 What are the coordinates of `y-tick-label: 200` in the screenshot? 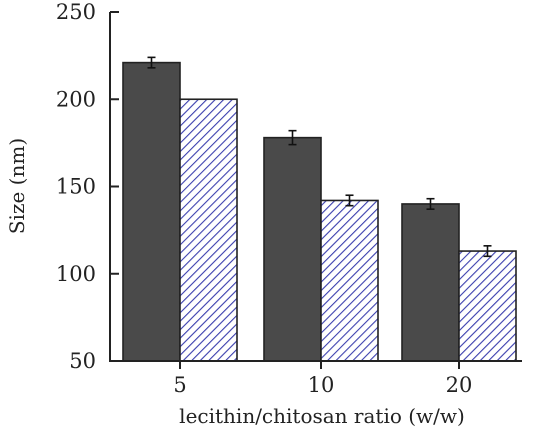 It's located at (76, 99).